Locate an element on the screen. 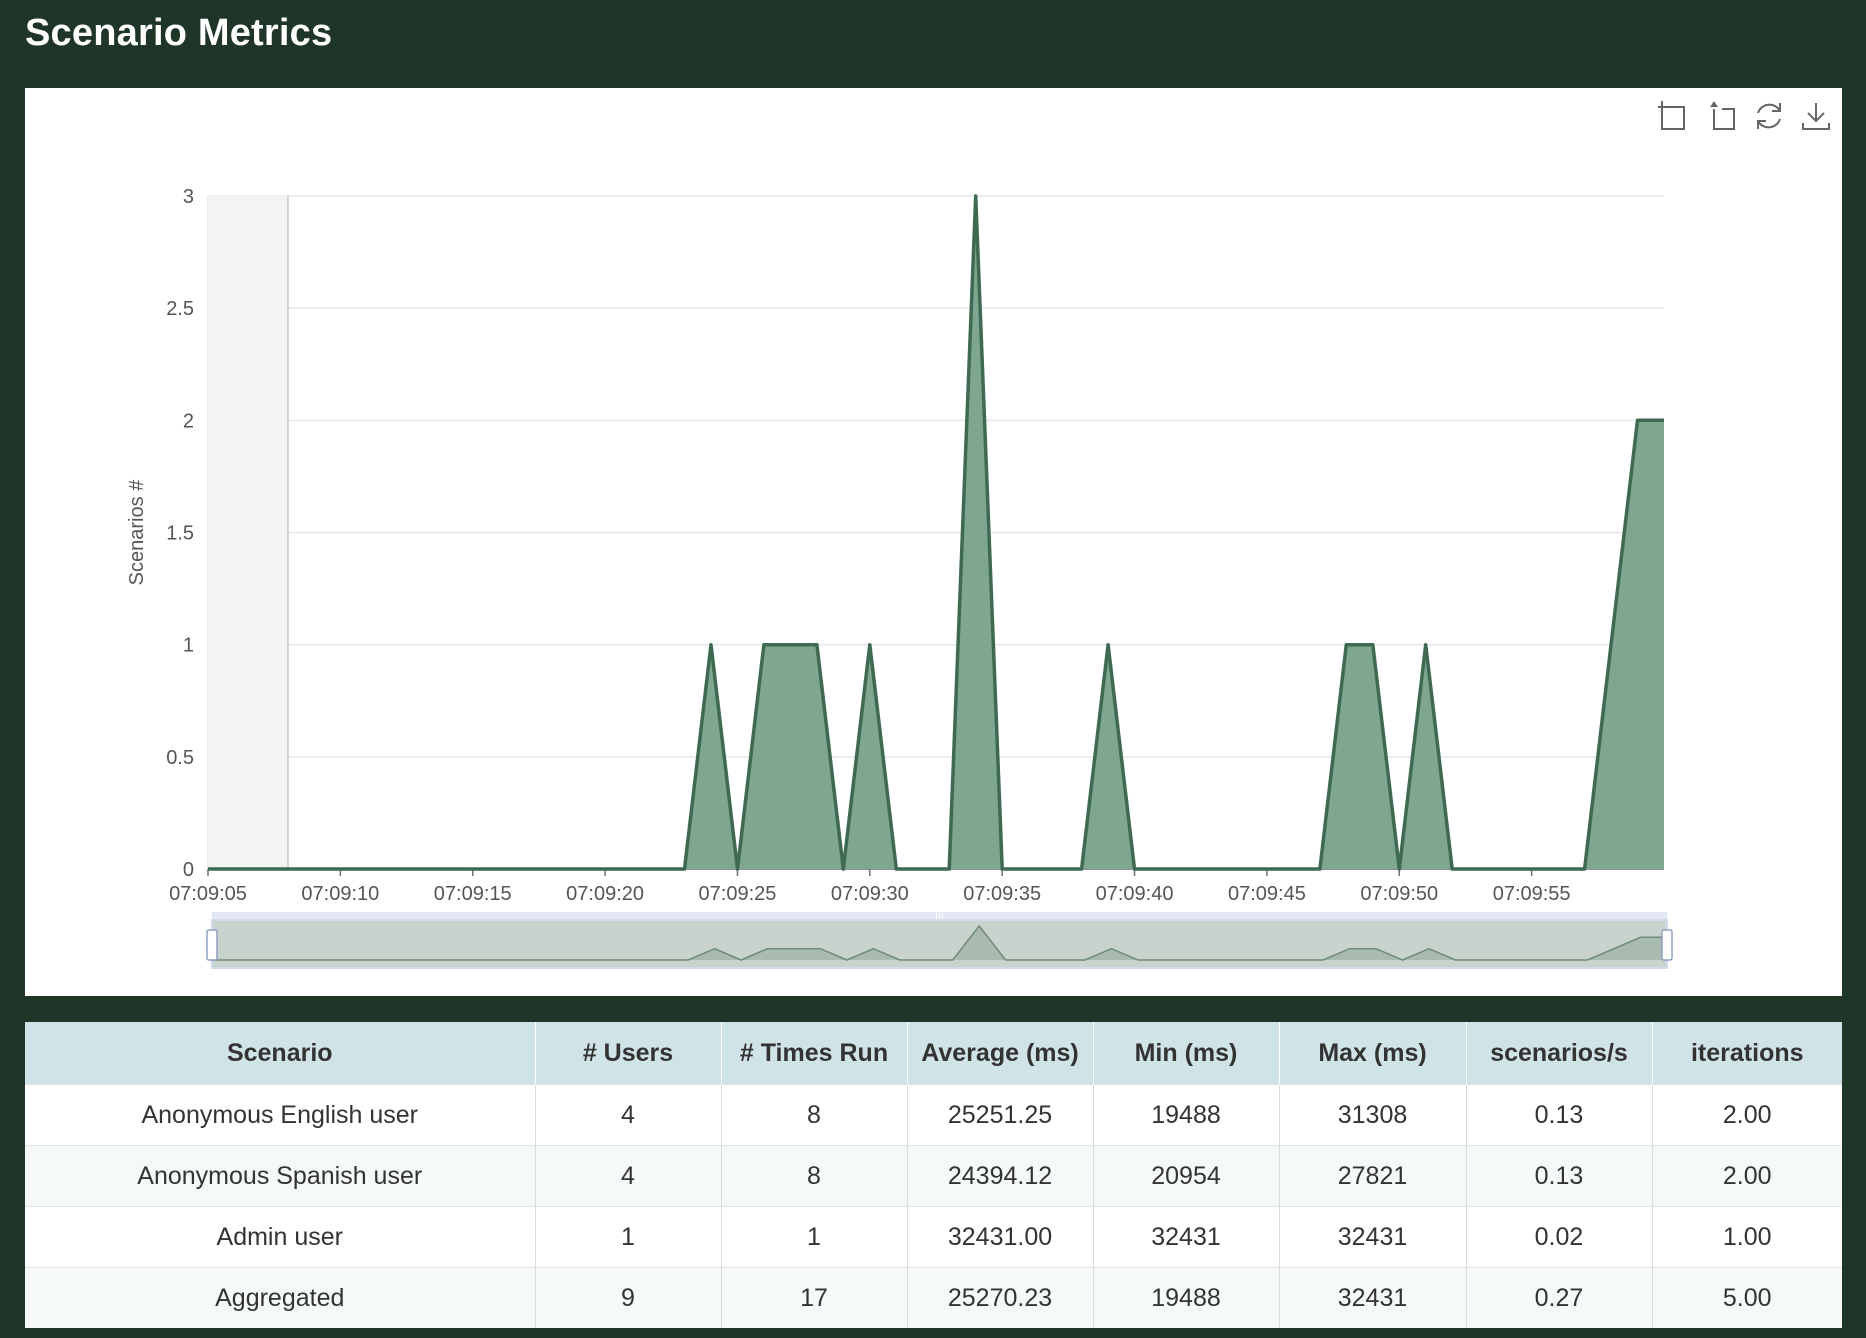 The width and height of the screenshot is (1866, 1338). y-axis-ticks: 0 0.5 1 1.5 2 2.5 3 is located at coordinates (180, 533).